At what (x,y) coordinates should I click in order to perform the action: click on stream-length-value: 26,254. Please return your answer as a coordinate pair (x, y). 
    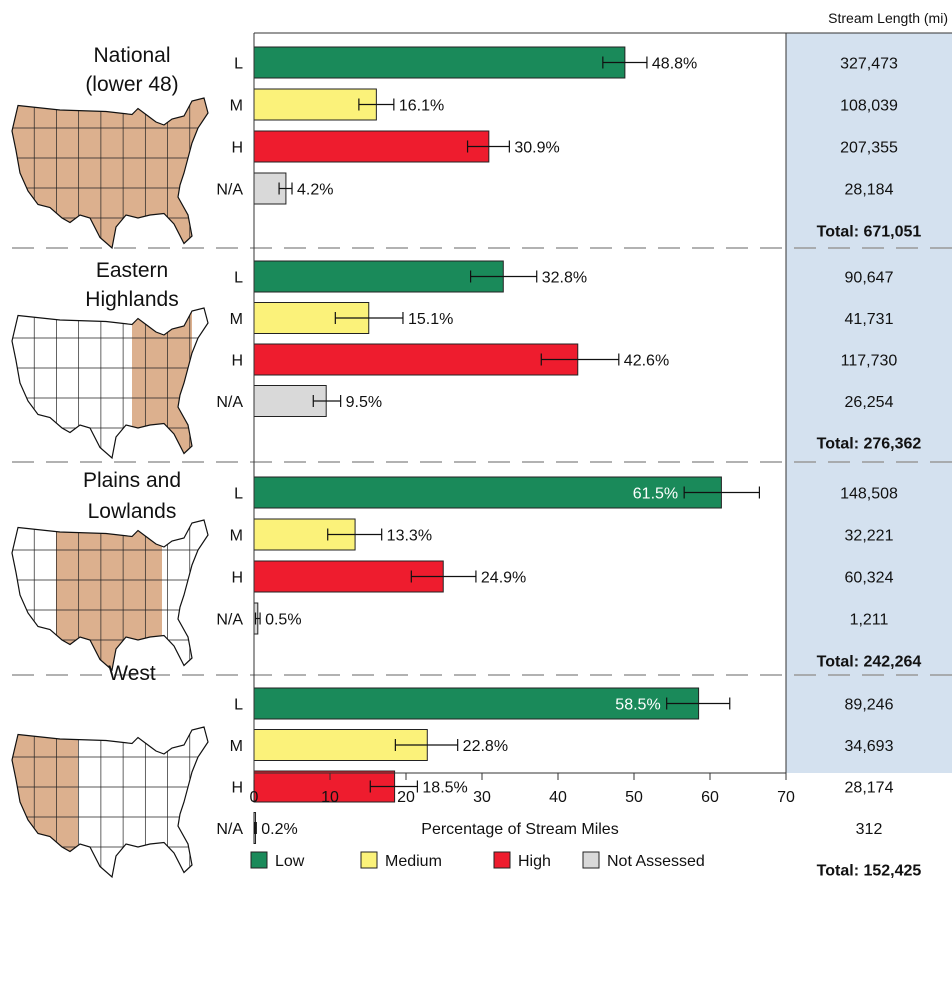
    Looking at the image, I should click on (869, 402).